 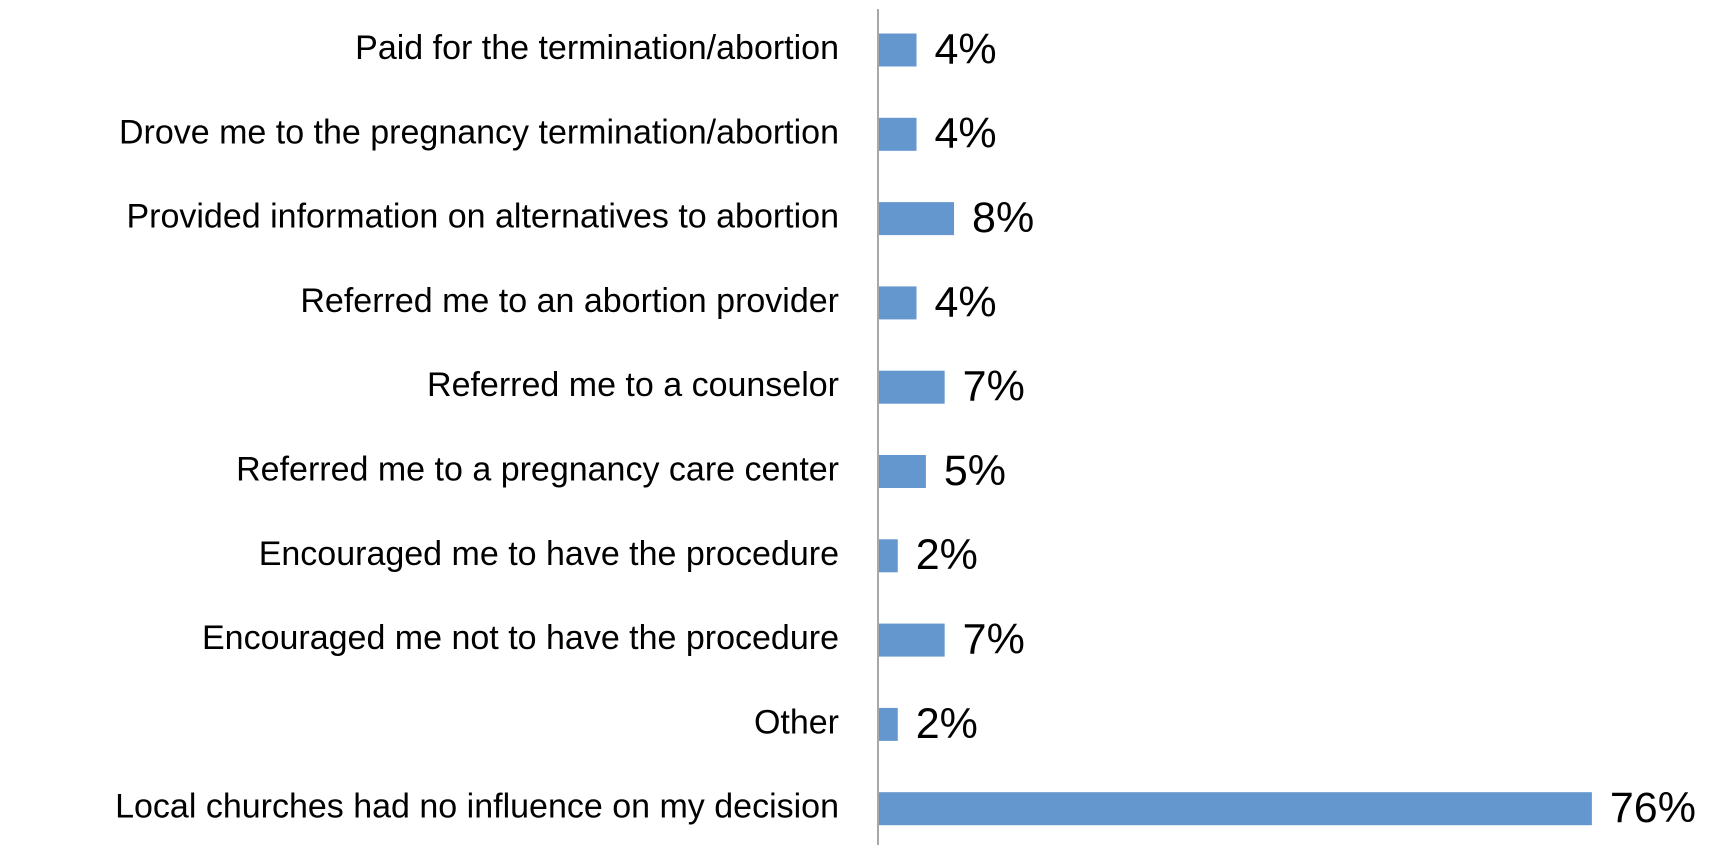 I want to click on category-label: Encouraged me not to have the procedure, so click(x=520, y=638).